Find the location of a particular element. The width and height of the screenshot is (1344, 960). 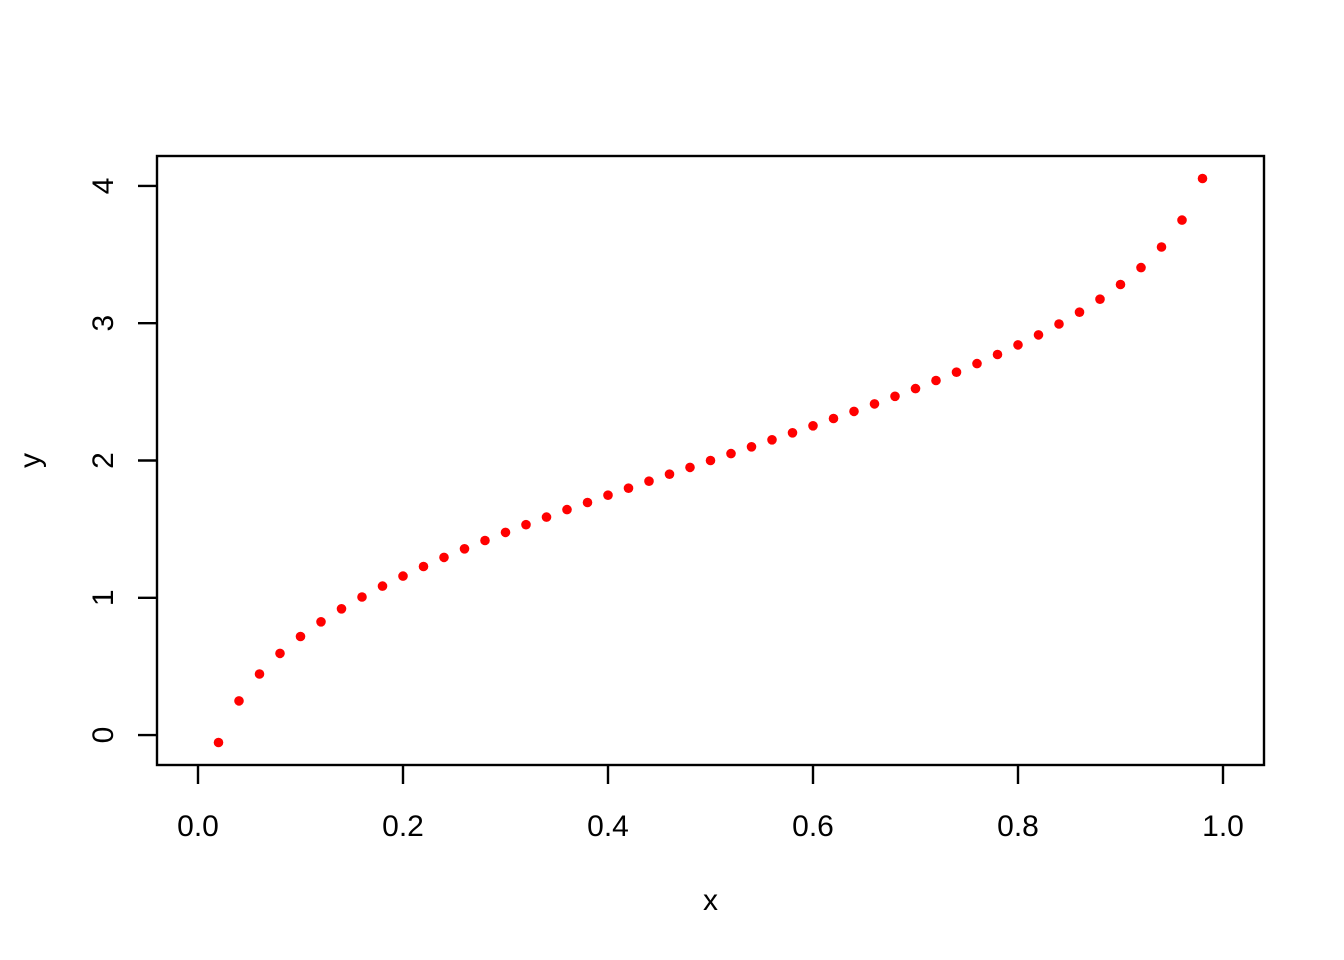

y-tick-label: 4 is located at coordinates (103, 186).